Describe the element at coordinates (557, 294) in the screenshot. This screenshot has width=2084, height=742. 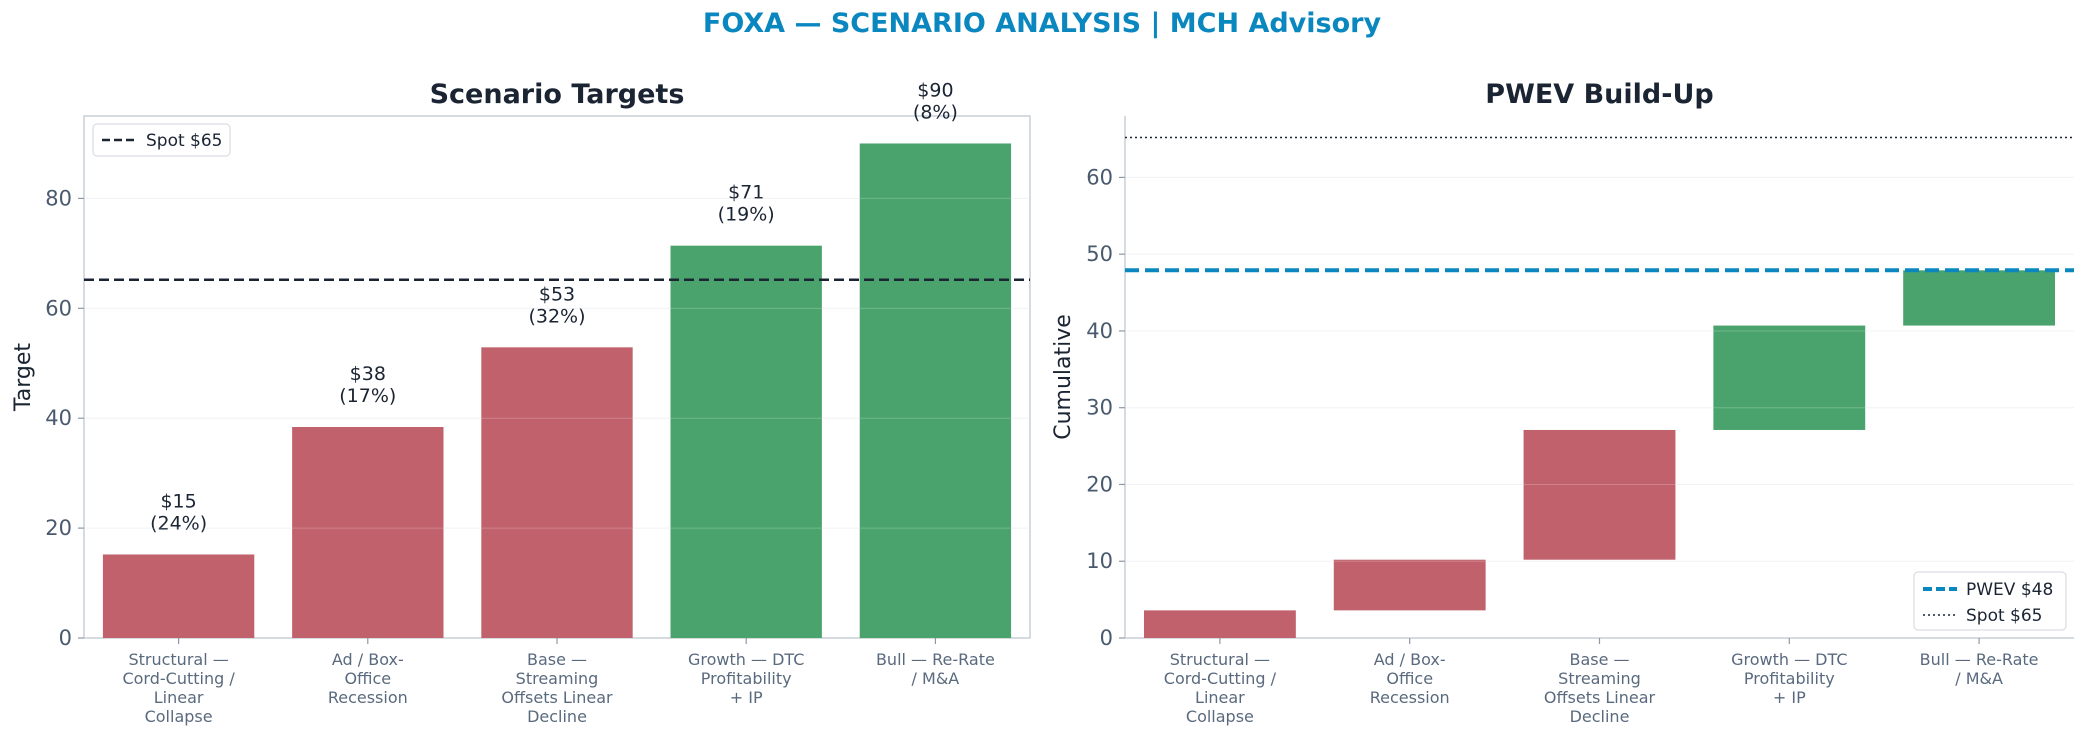
I see `bar-value-label: $53` at that location.